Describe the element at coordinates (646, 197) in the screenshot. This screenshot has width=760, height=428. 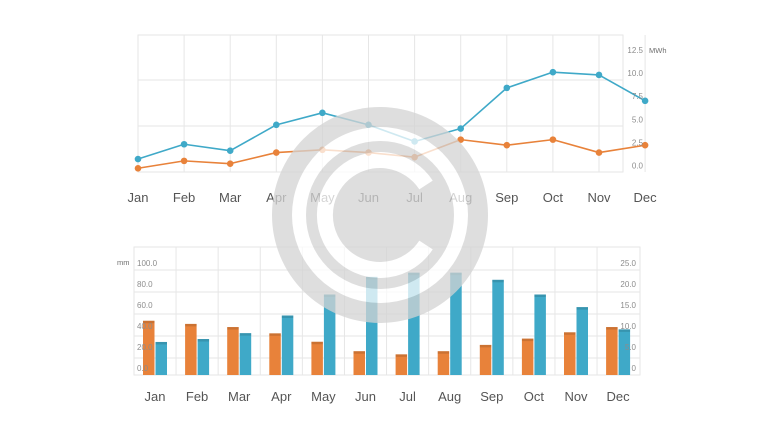
I see `line-chart-x-tick: Dec` at that location.